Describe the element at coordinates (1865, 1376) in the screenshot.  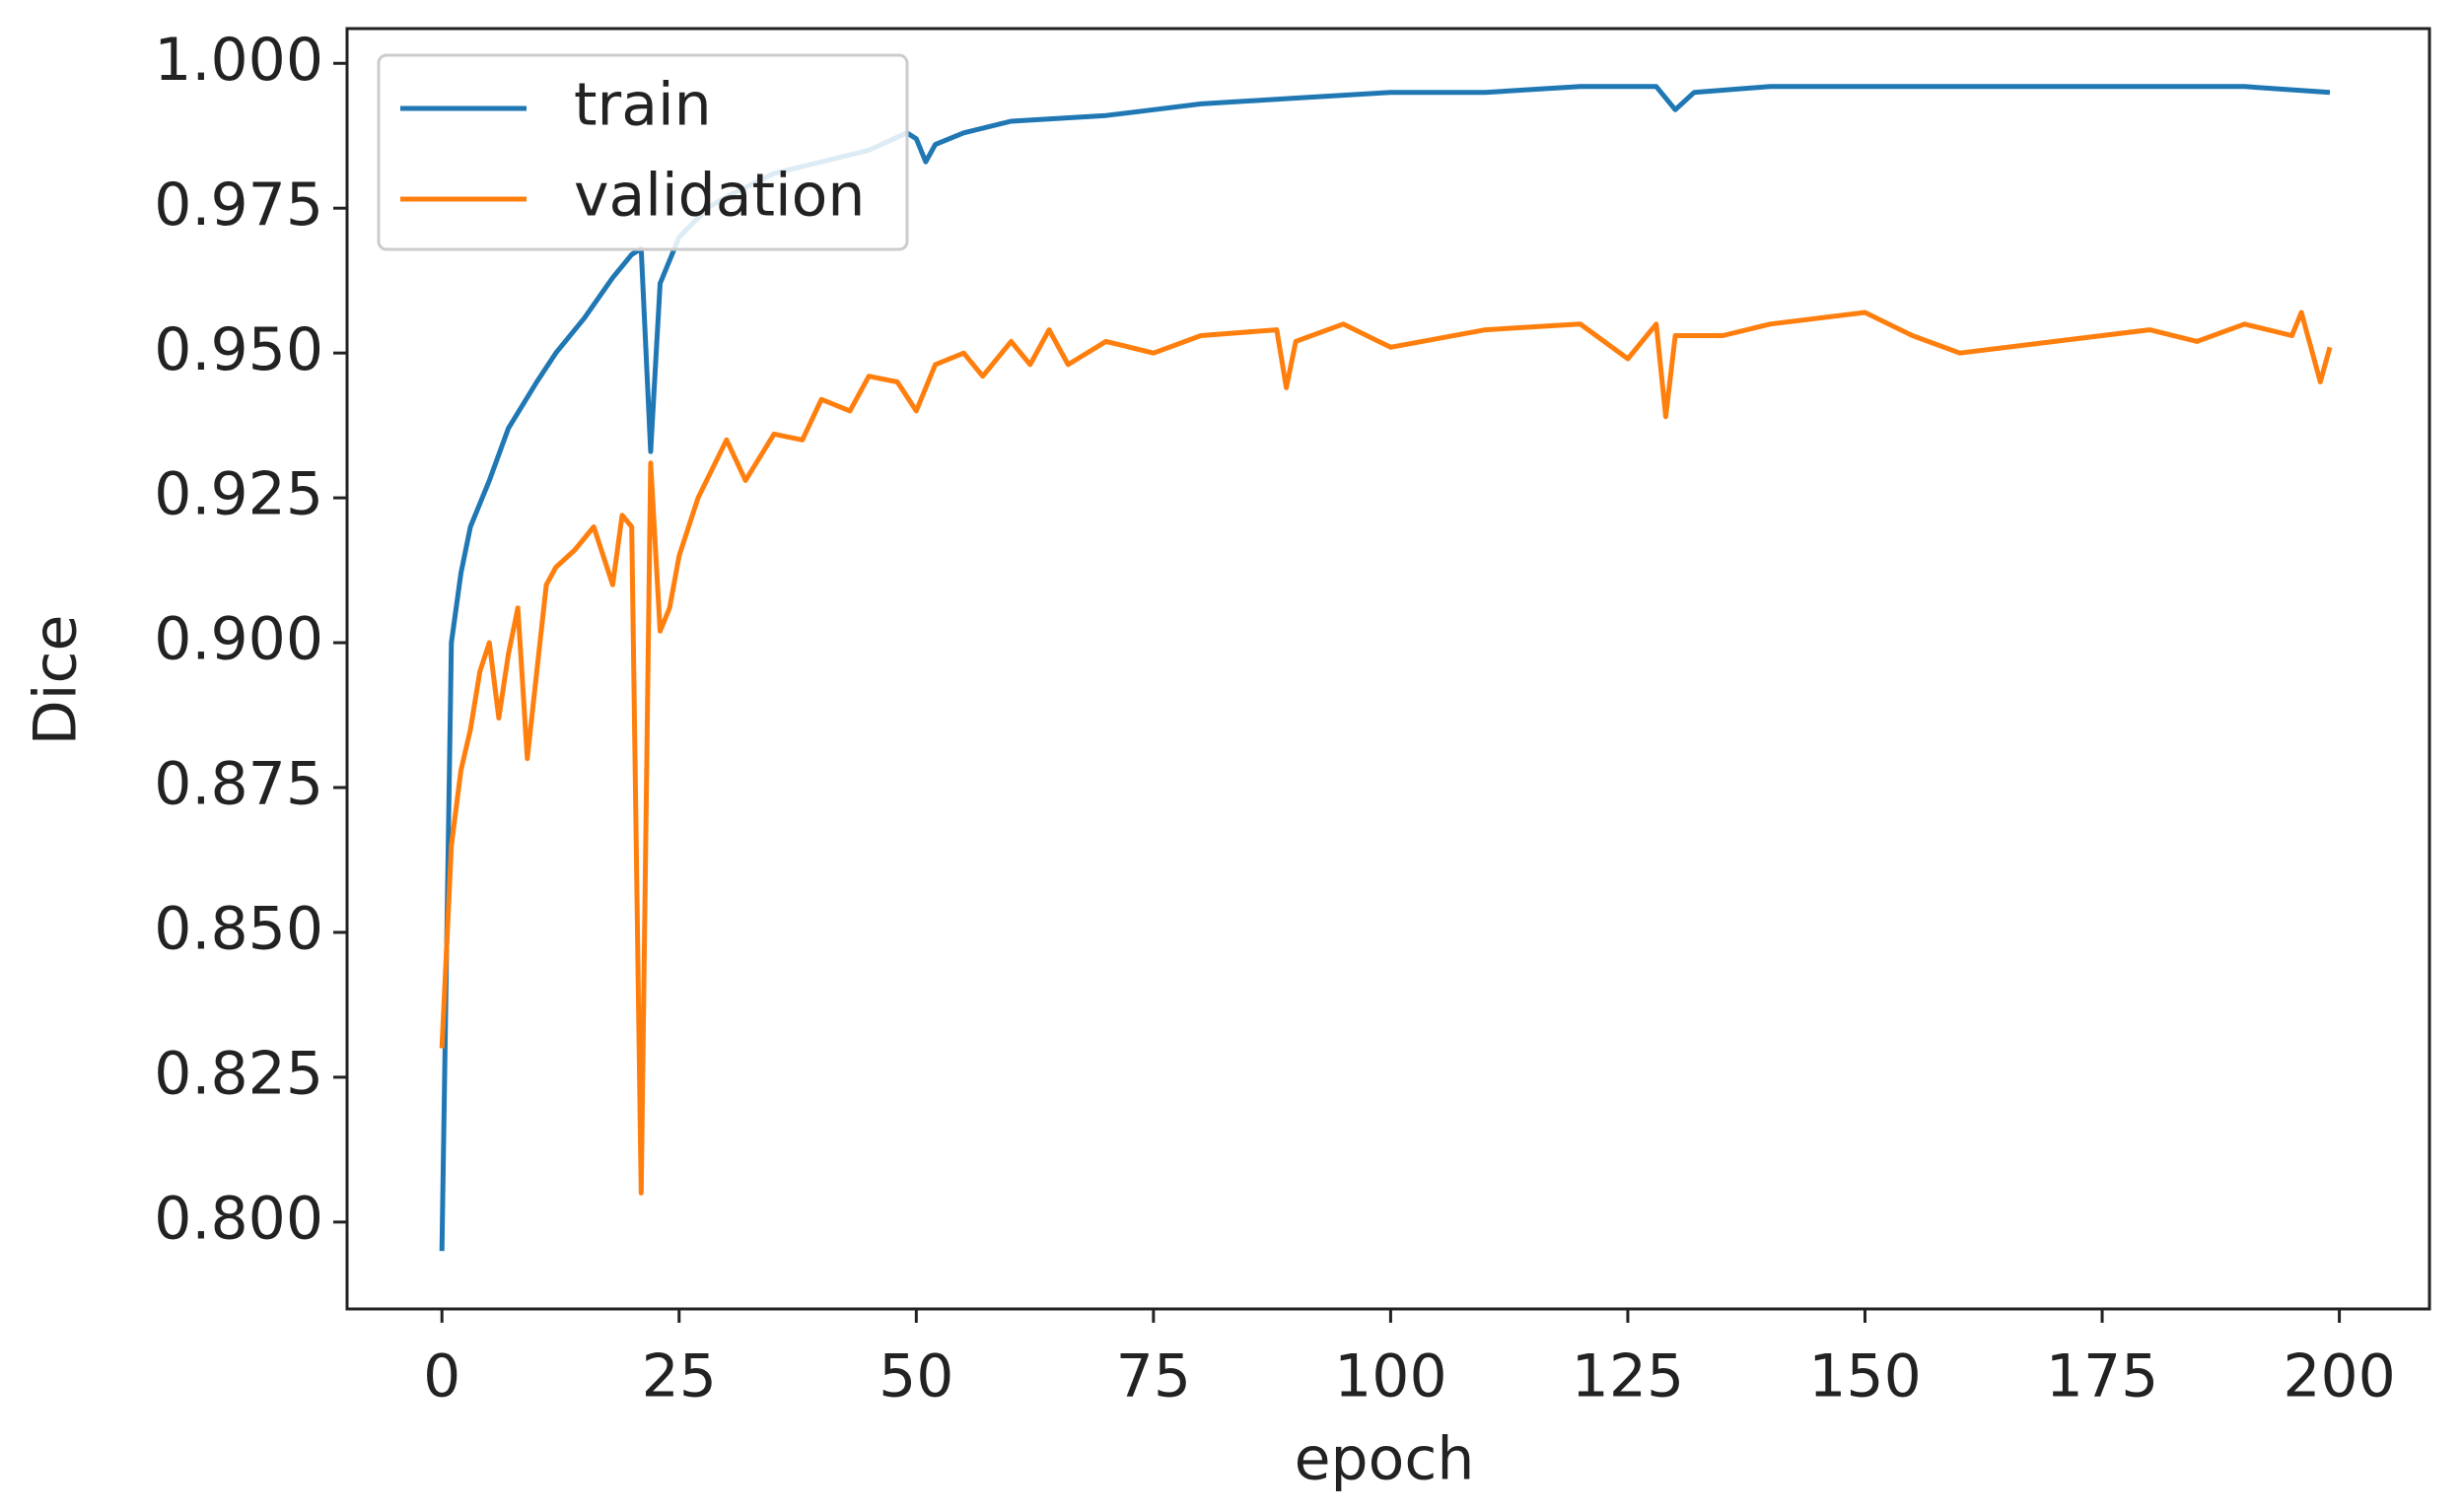
I see `x-tick-label: 150` at that location.